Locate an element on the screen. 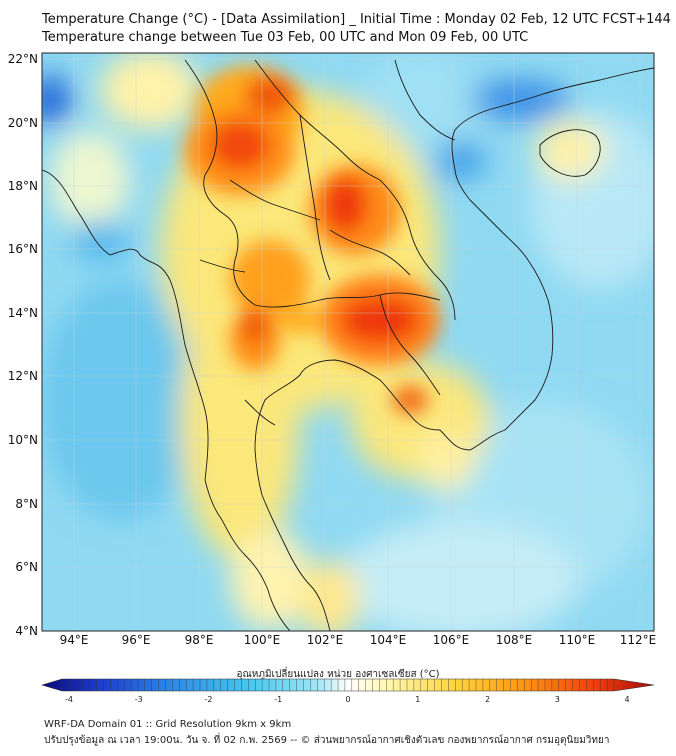  lon-label-104: 104°E is located at coordinates (388, 640).